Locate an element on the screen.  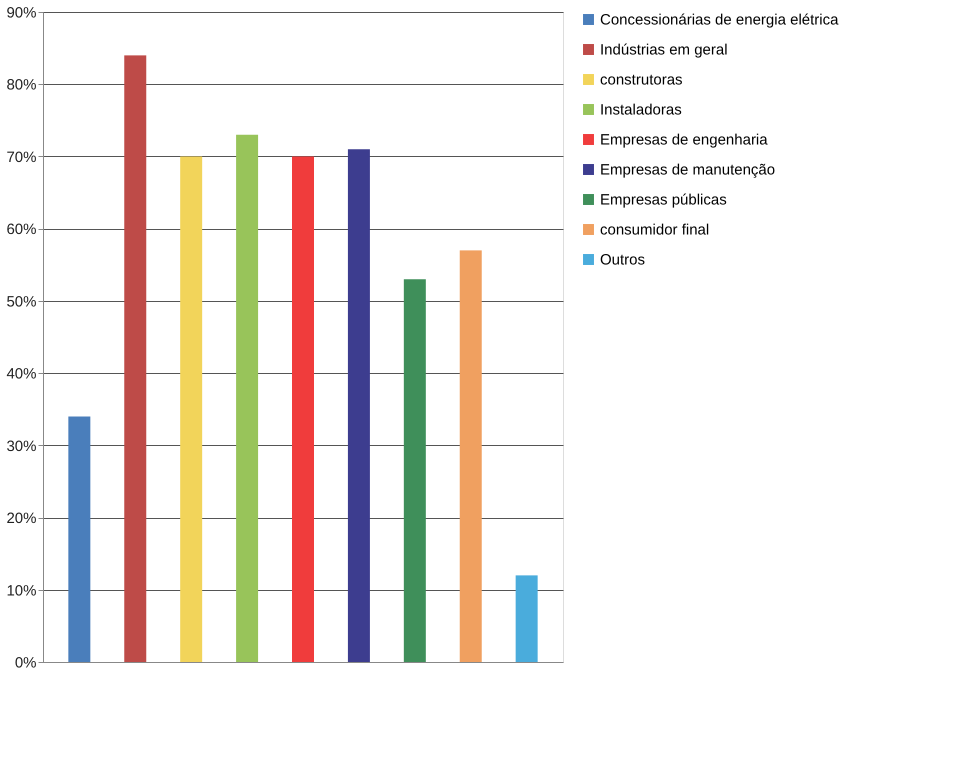
y-tick-label: 30% is located at coordinates (21, 446).